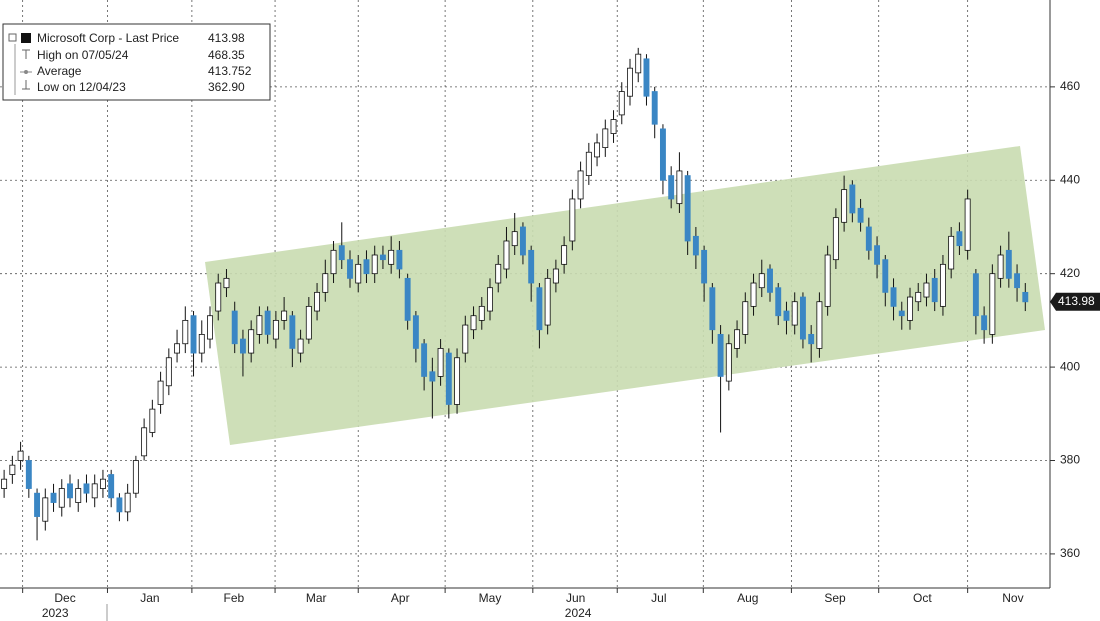 Image resolution: width=1100 pixels, height=621 pixels. I want to click on last-price-pointer, so click(1075, 301).